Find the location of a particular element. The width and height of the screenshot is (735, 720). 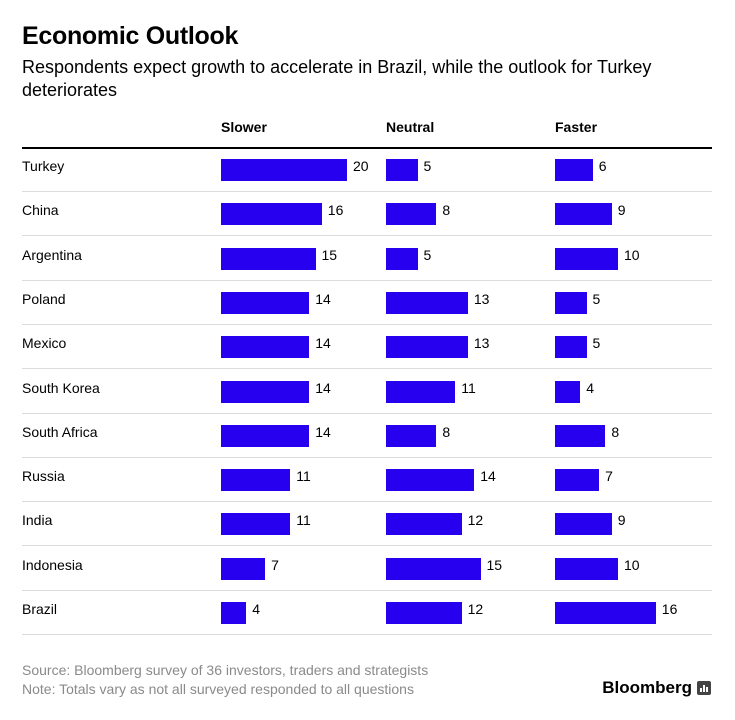

category-label: Indonesia is located at coordinates (52, 564).